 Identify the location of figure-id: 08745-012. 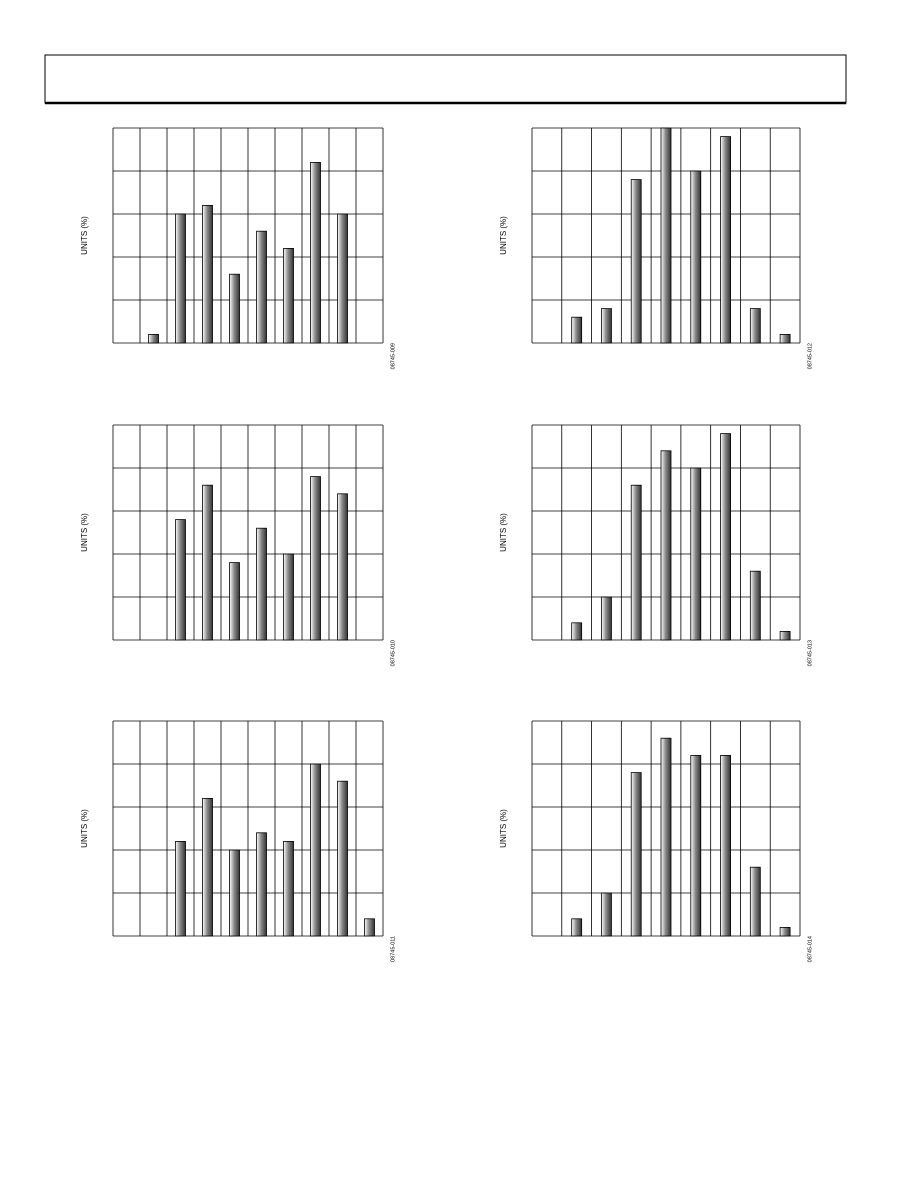
(810, 356).